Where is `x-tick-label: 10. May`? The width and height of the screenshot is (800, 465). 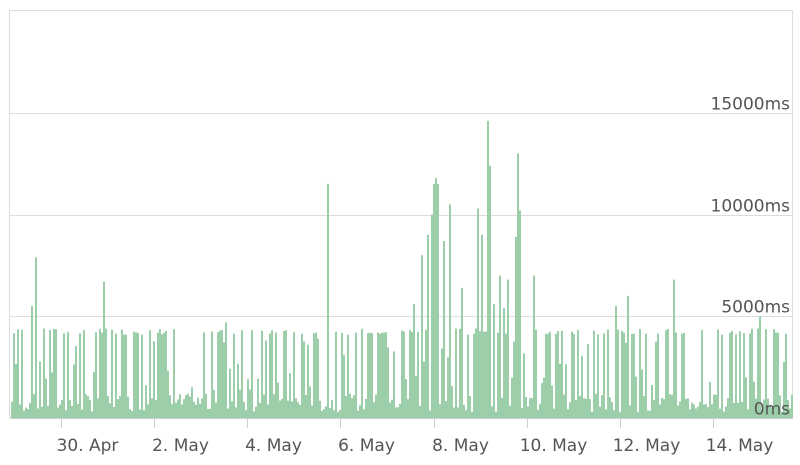 x-tick-label: 10. May is located at coordinates (554, 446).